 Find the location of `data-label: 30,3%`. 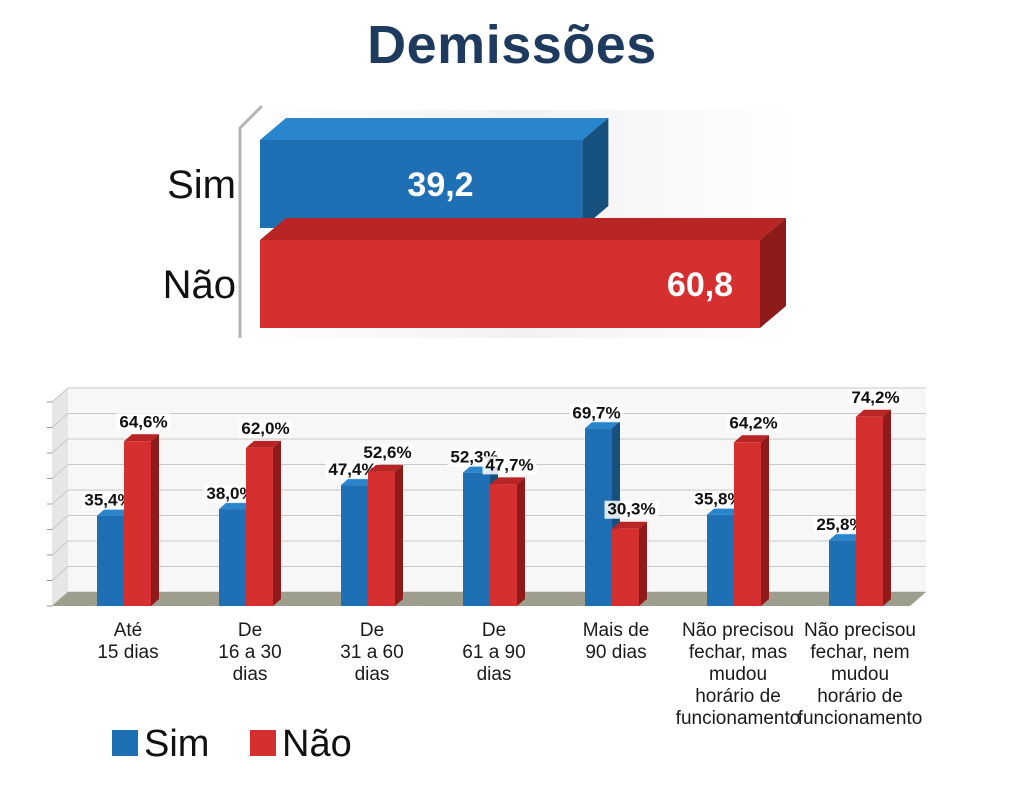

data-label: 30,3% is located at coordinates (631, 509).